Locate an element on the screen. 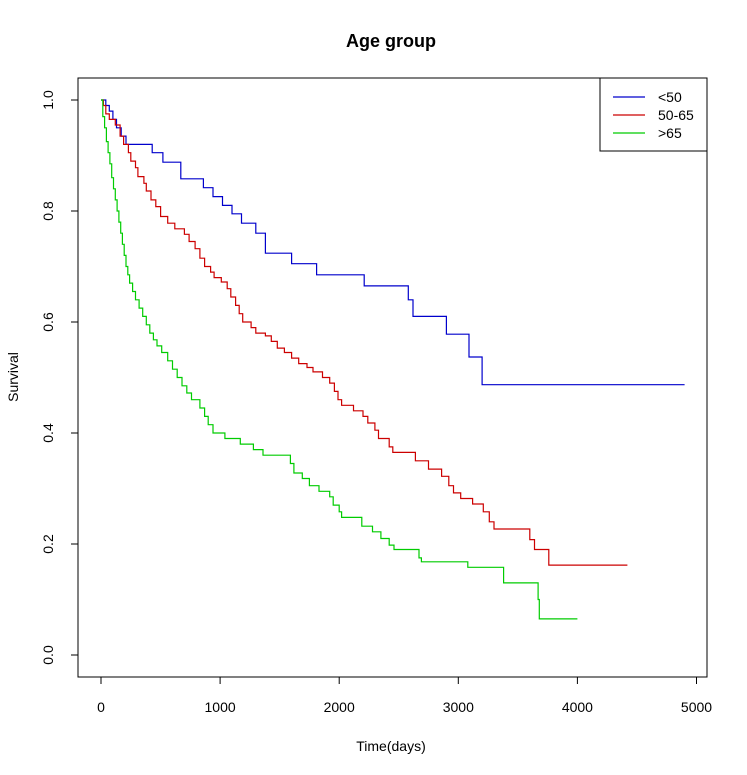 Image resolution: width=747 pixels, height=775 pixels. x-tick-label: 3000 is located at coordinates (458, 707).